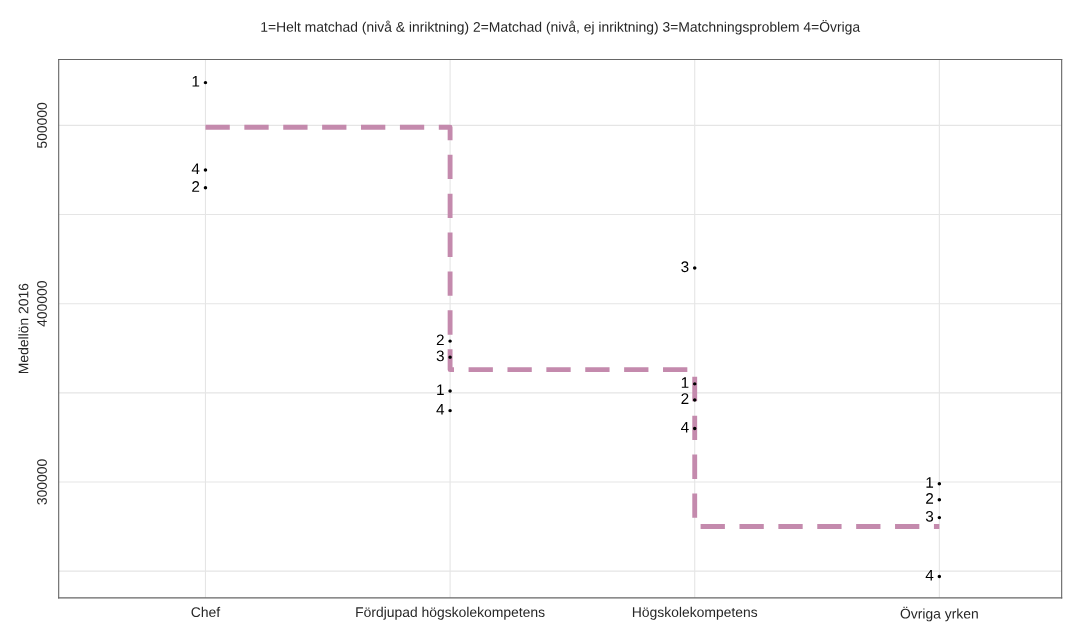  I want to click on series-label: 1, so click(196, 81).